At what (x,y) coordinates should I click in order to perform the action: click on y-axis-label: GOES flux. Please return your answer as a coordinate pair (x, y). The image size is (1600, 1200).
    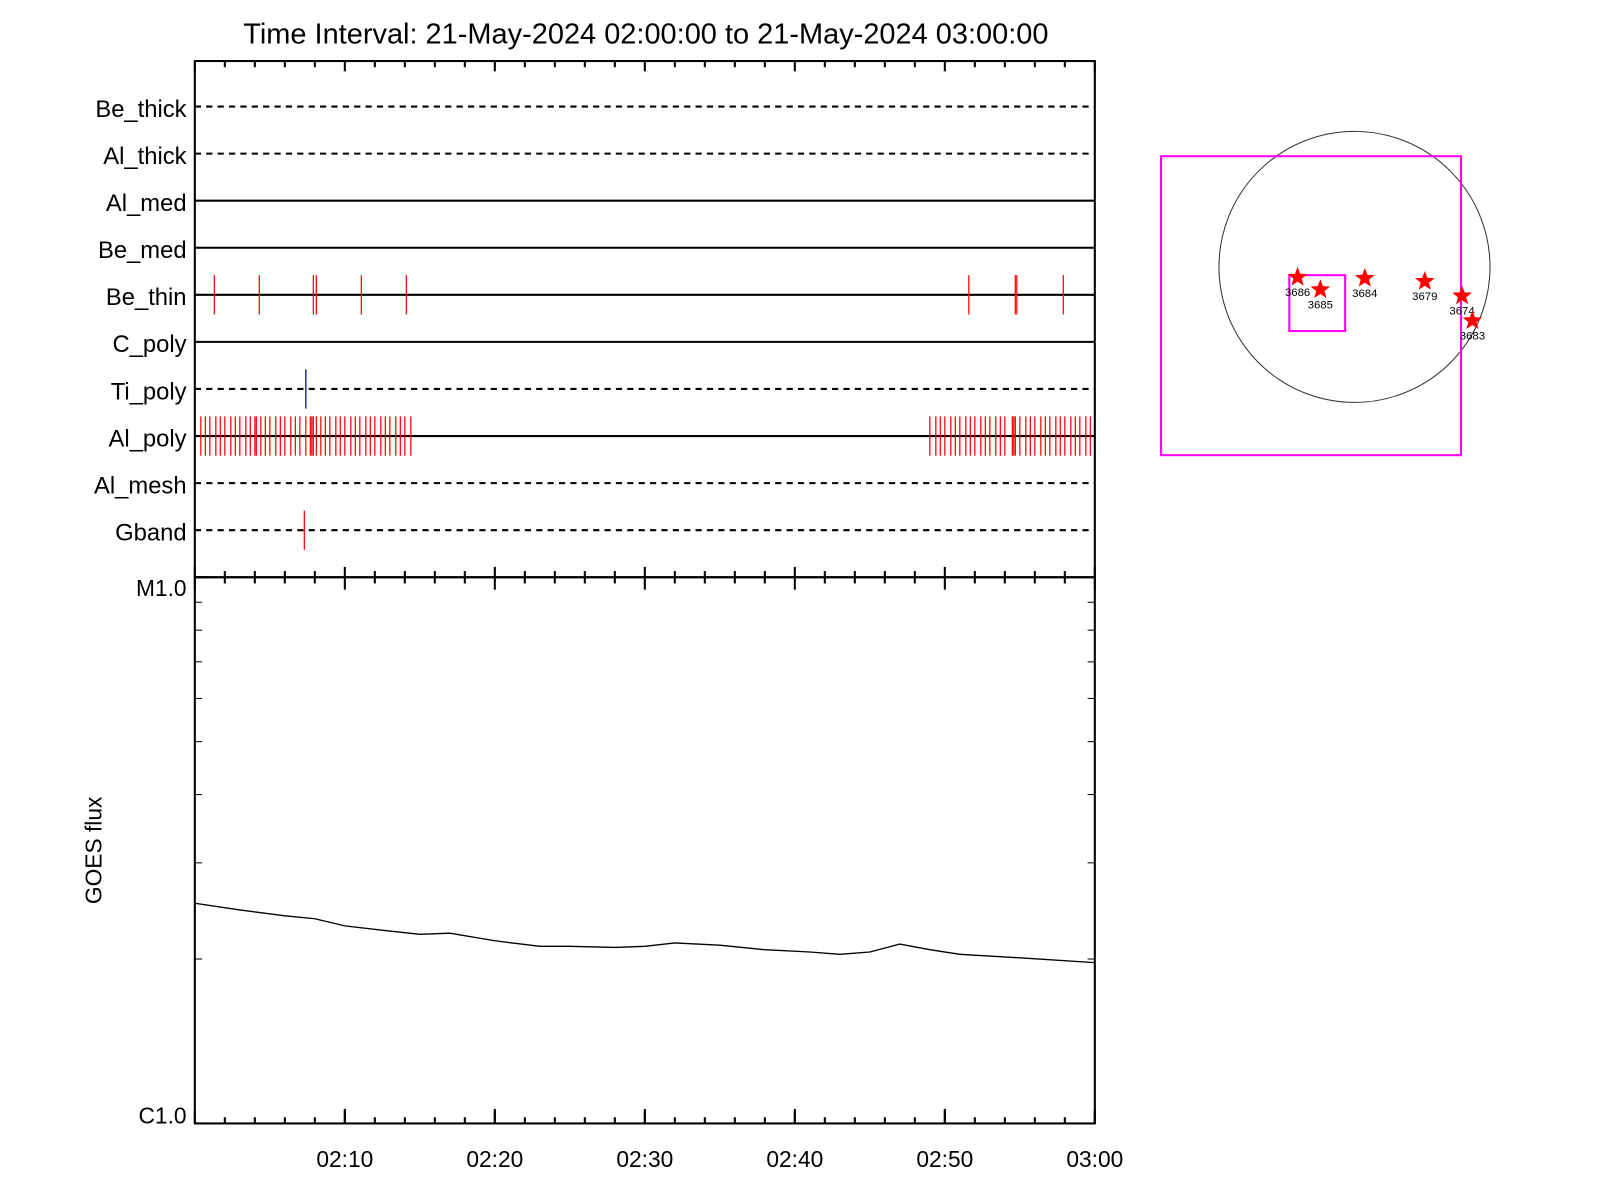
    Looking at the image, I should click on (94, 850).